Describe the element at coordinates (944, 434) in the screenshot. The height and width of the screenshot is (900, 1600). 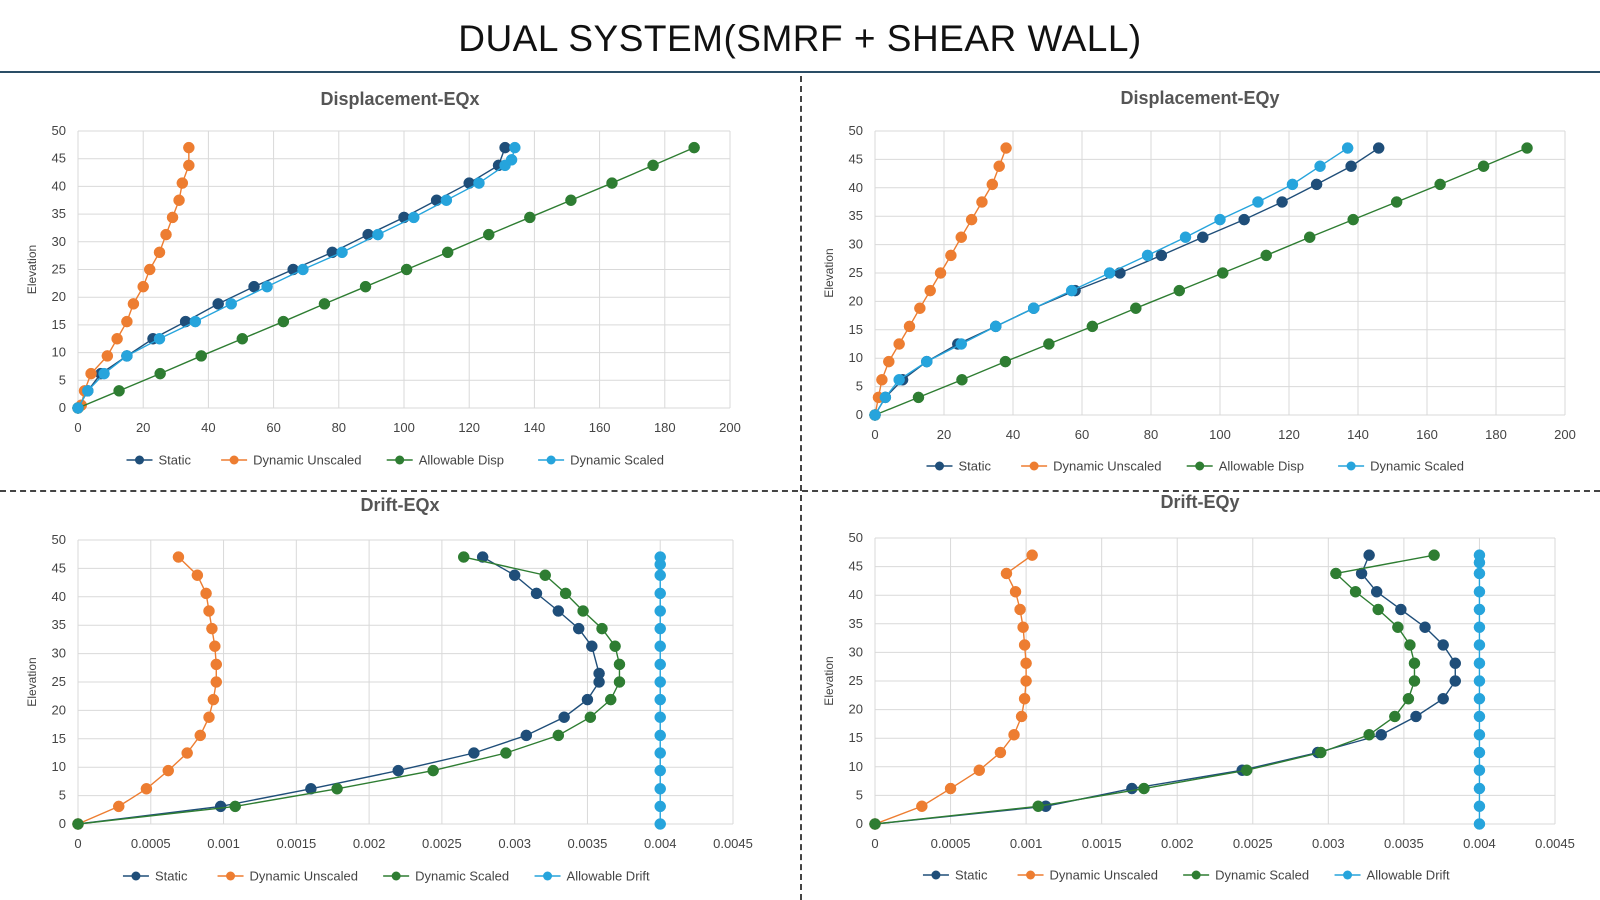
I see `x-tick-label: 20` at that location.